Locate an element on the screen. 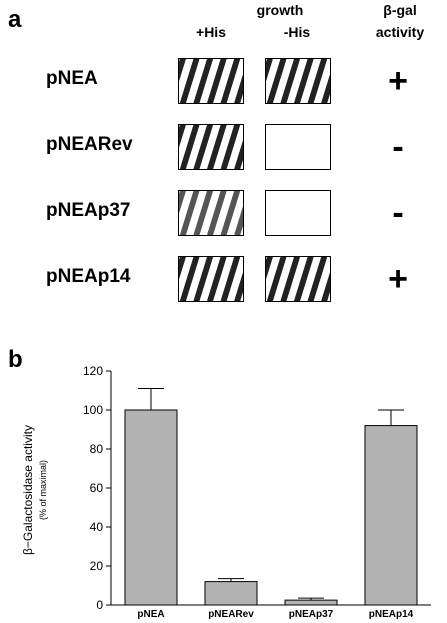 The width and height of the screenshot is (447, 623). y-tick-label: 60 is located at coordinates (97, 488).